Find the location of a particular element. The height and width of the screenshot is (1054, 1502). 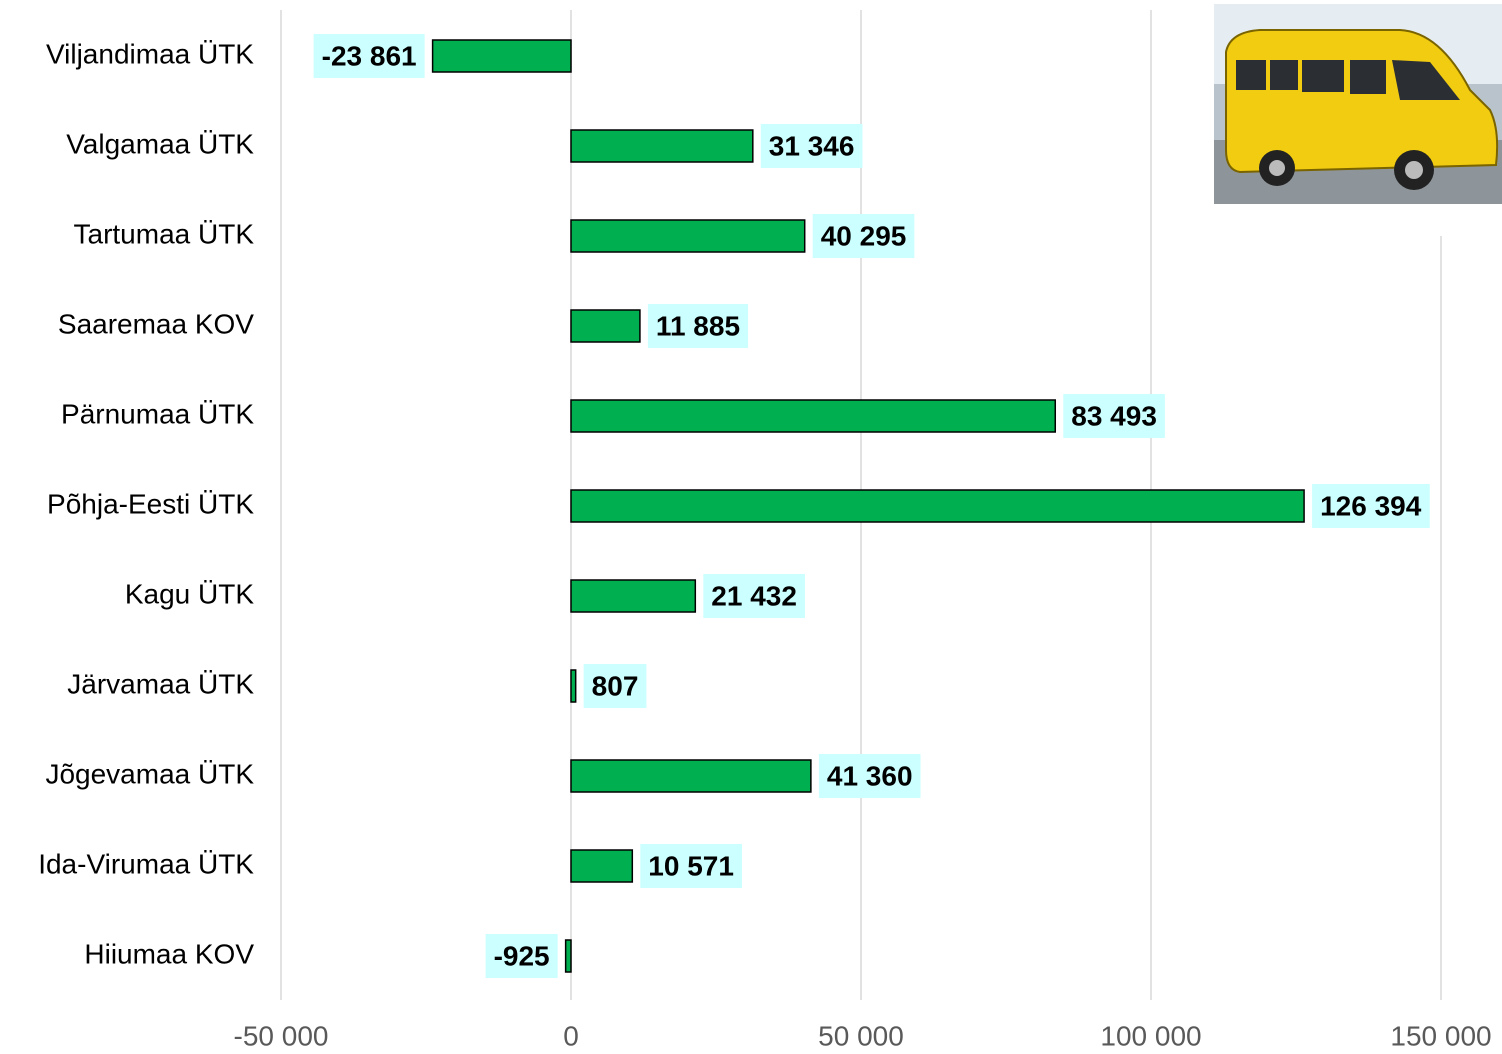

value-label: -23 861 is located at coordinates (369, 55).